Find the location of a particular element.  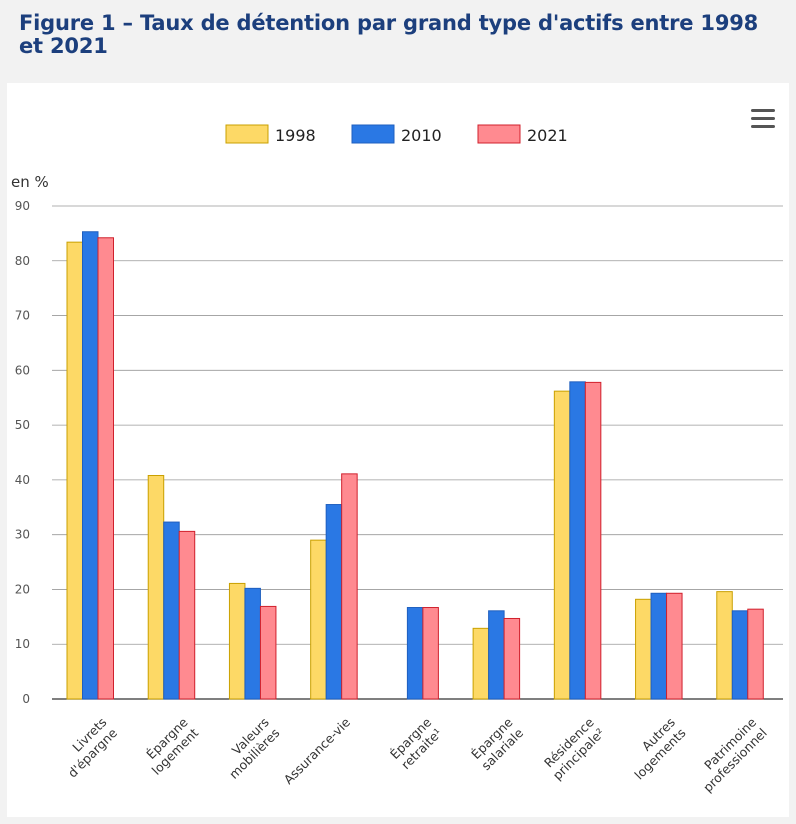

legend-label-1998: 1998 is located at coordinates (295, 135).